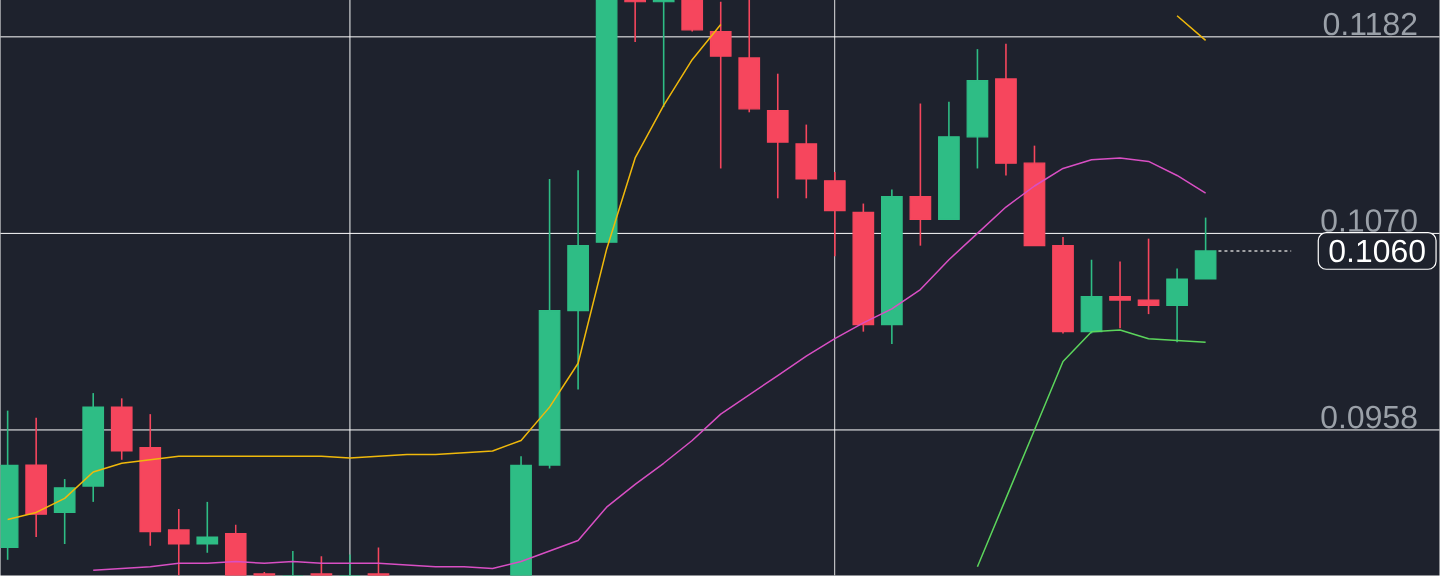 The width and height of the screenshot is (1440, 576). What do you see at coordinates (1370, 24) in the screenshot?
I see `y-tick-label: 0.1182` at bounding box center [1370, 24].